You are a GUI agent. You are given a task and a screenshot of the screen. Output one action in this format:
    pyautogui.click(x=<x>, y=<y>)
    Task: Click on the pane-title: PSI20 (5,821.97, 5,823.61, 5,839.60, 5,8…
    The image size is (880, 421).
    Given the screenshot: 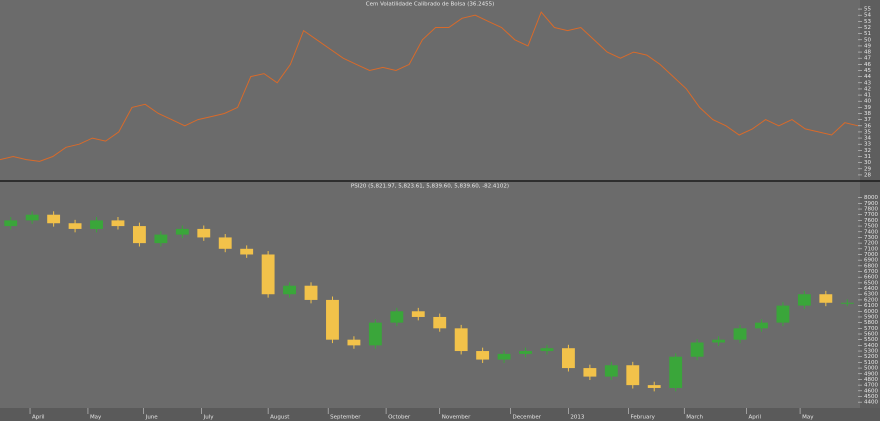 What is the action you would take?
    pyautogui.click(x=430, y=187)
    